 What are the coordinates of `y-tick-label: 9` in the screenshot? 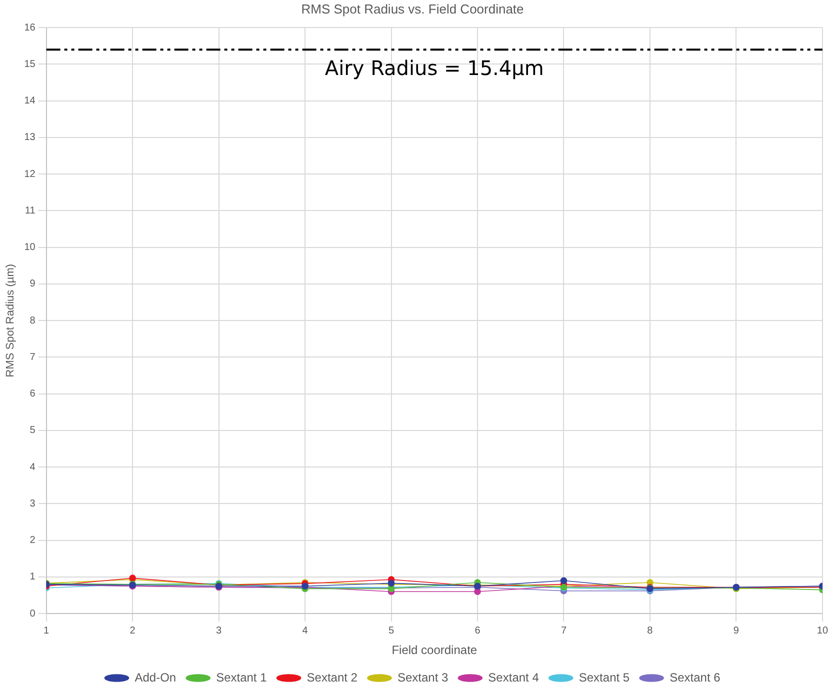 It's located at (33, 284).